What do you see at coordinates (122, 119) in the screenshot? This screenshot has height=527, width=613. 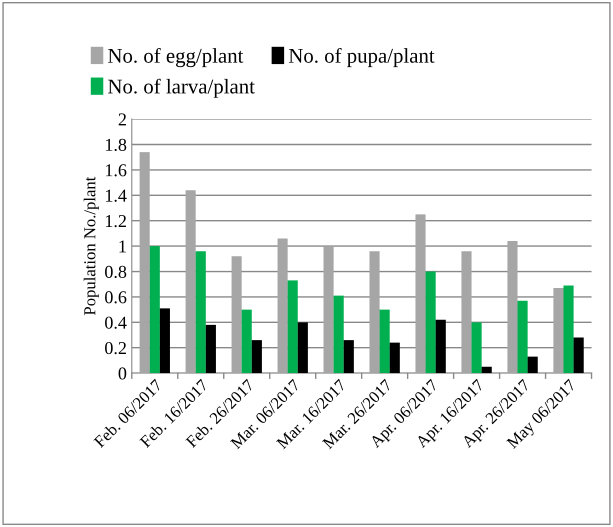 I see `y-tick-label: 2` at bounding box center [122, 119].